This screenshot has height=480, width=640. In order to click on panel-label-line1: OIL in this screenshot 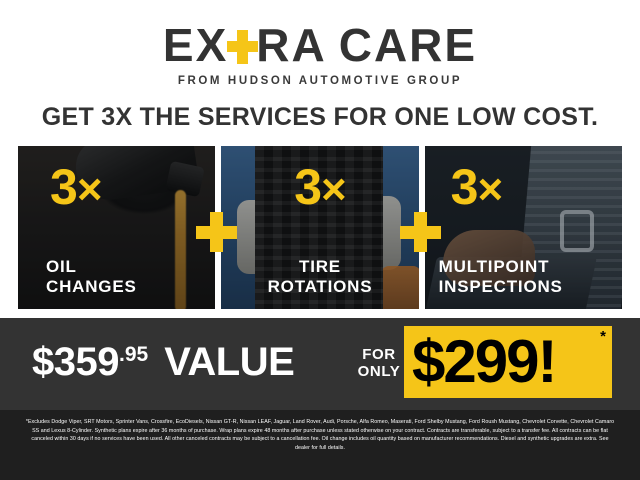, I will do `click(61, 266)`.